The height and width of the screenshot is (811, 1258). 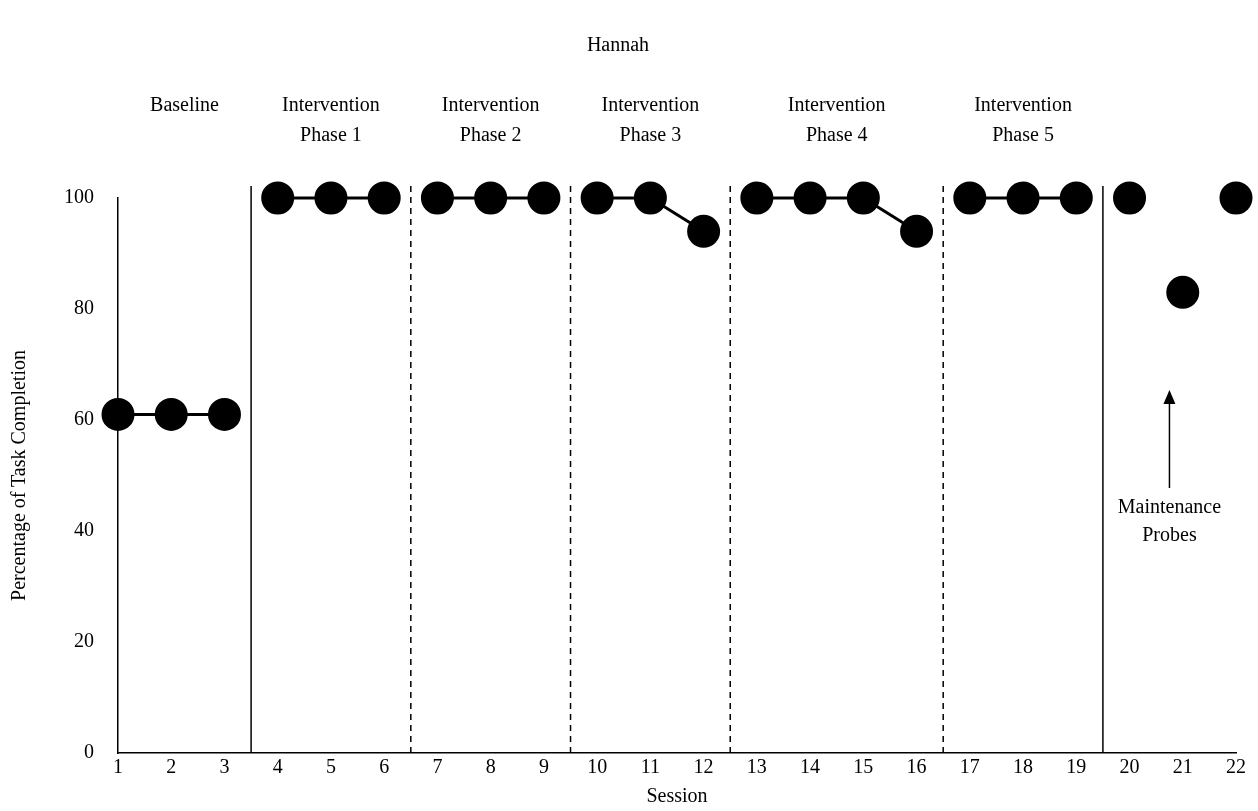 What do you see at coordinates (89, 751) in the screenshot?
I see `y-tick-label: 0` at bounding box center [89, 751].